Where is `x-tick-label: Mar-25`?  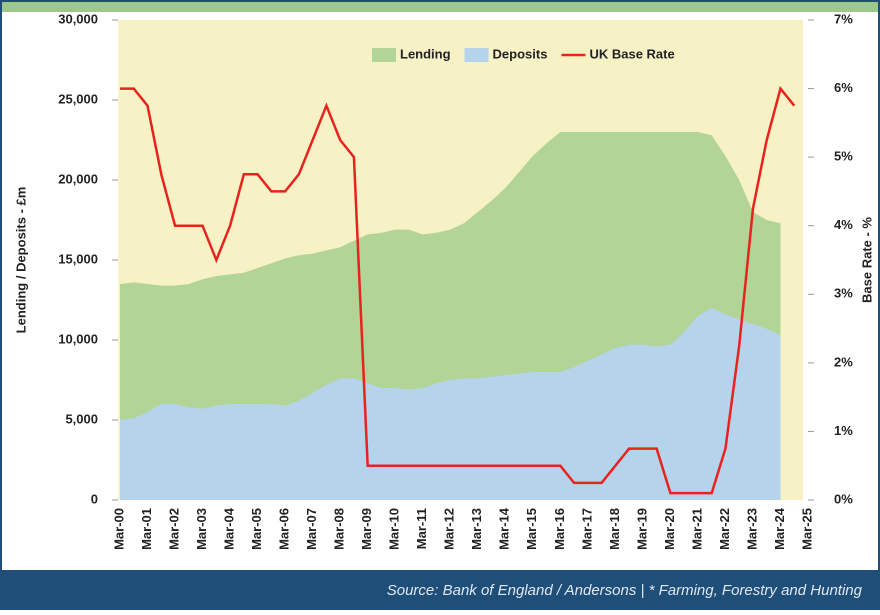
x-tick-label: Mar-25 is located at coordinates (806, 529).